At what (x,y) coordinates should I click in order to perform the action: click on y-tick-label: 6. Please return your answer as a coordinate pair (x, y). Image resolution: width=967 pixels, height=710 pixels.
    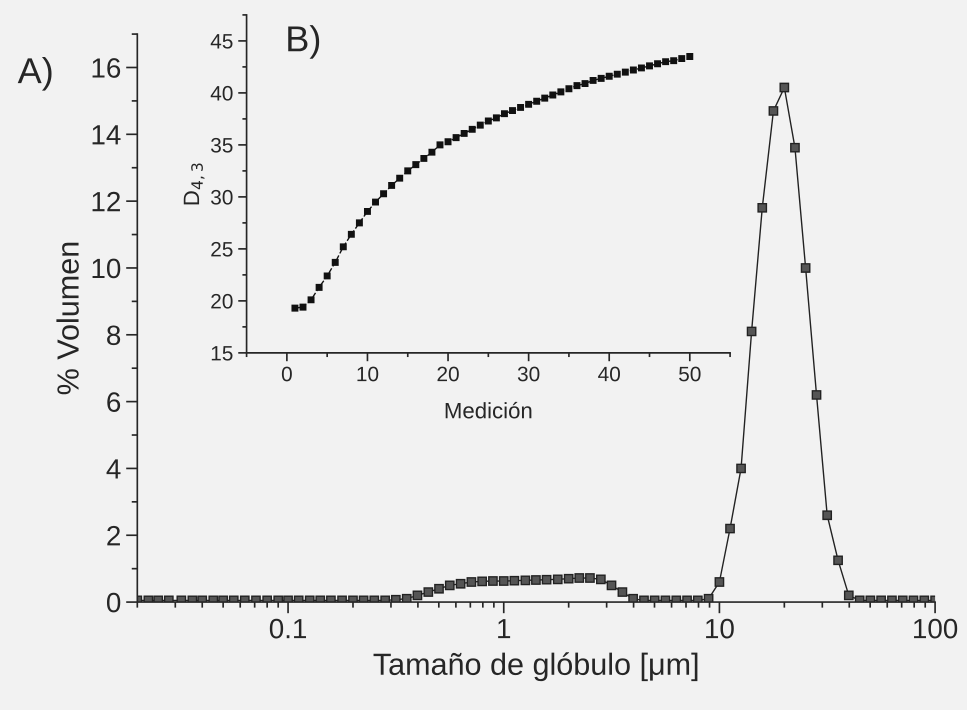
    Looking at the image, I should click on (113, 402).